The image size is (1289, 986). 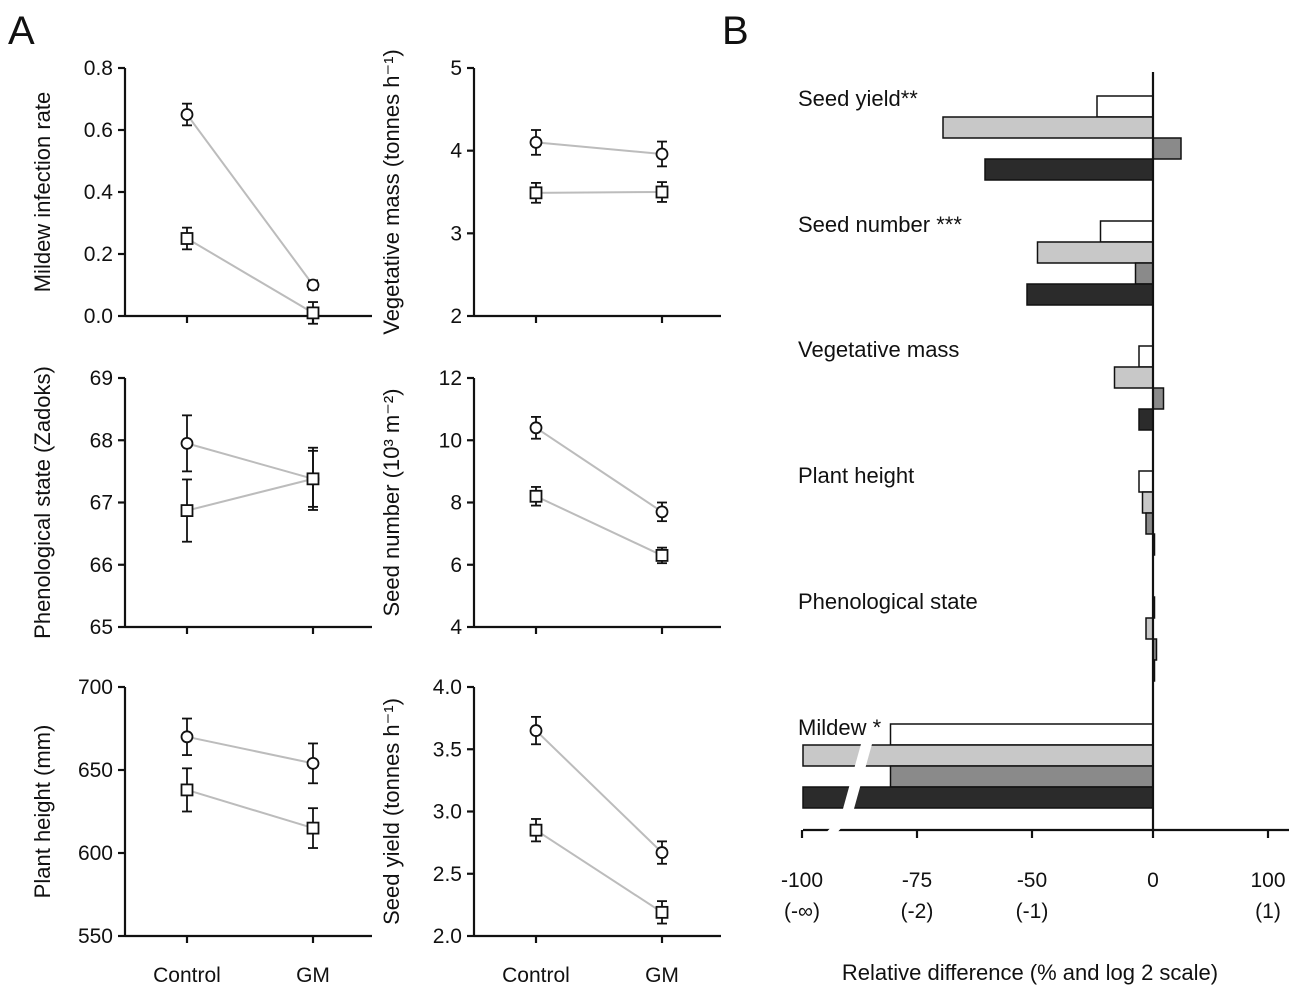 What do you see at coordinates (802, 880) in the screenshot?
I see `x-tick-label: -100` at bounding box center [802, 880].